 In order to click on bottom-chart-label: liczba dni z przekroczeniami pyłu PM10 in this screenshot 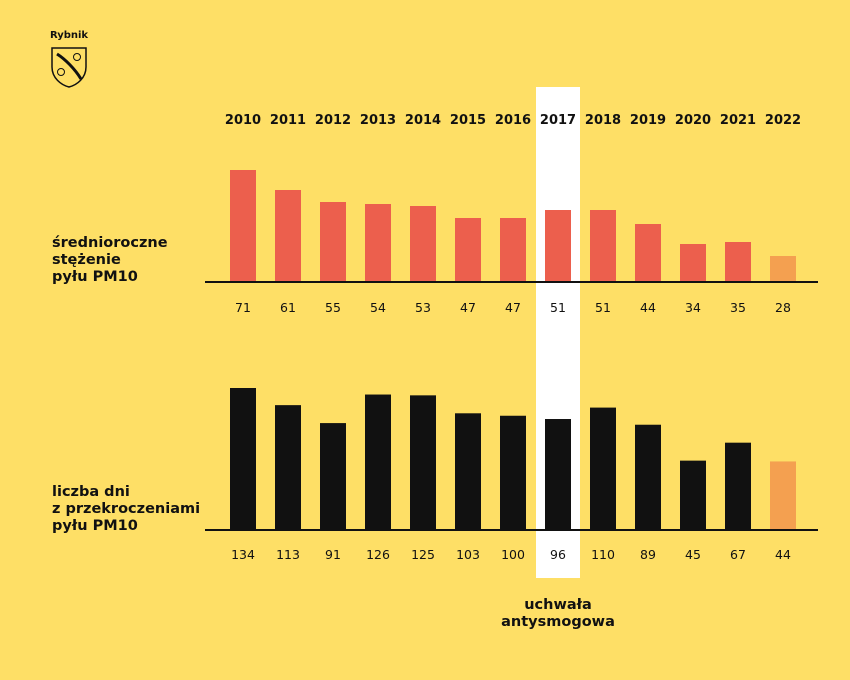, I will do `click(126, 509)`.